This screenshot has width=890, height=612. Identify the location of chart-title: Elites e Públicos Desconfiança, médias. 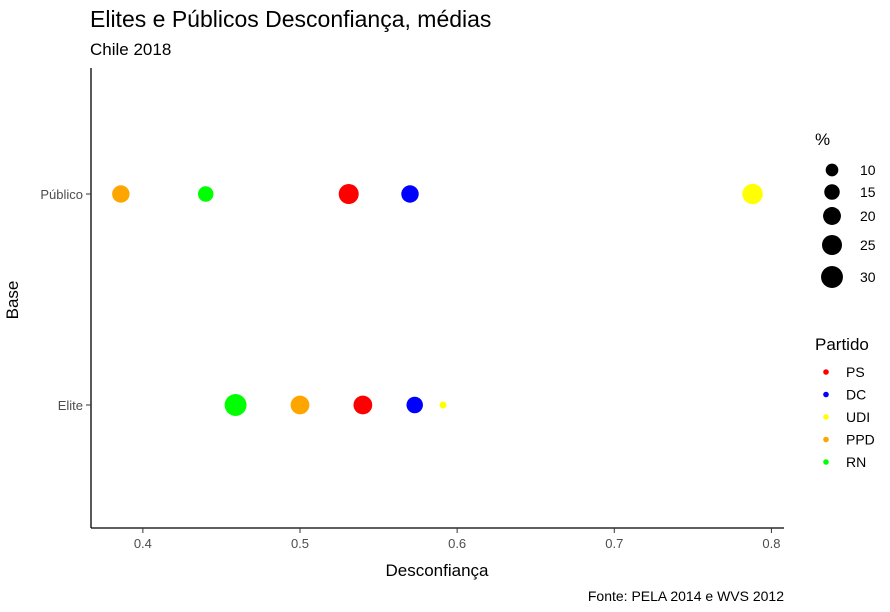
(290, 19).